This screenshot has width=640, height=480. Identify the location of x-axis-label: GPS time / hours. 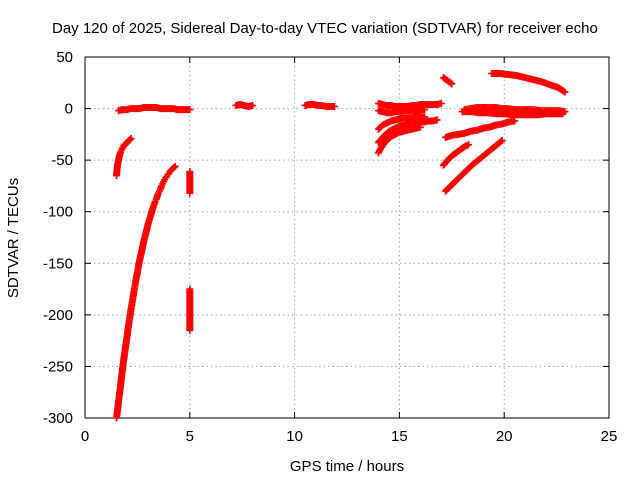
(347, 466).